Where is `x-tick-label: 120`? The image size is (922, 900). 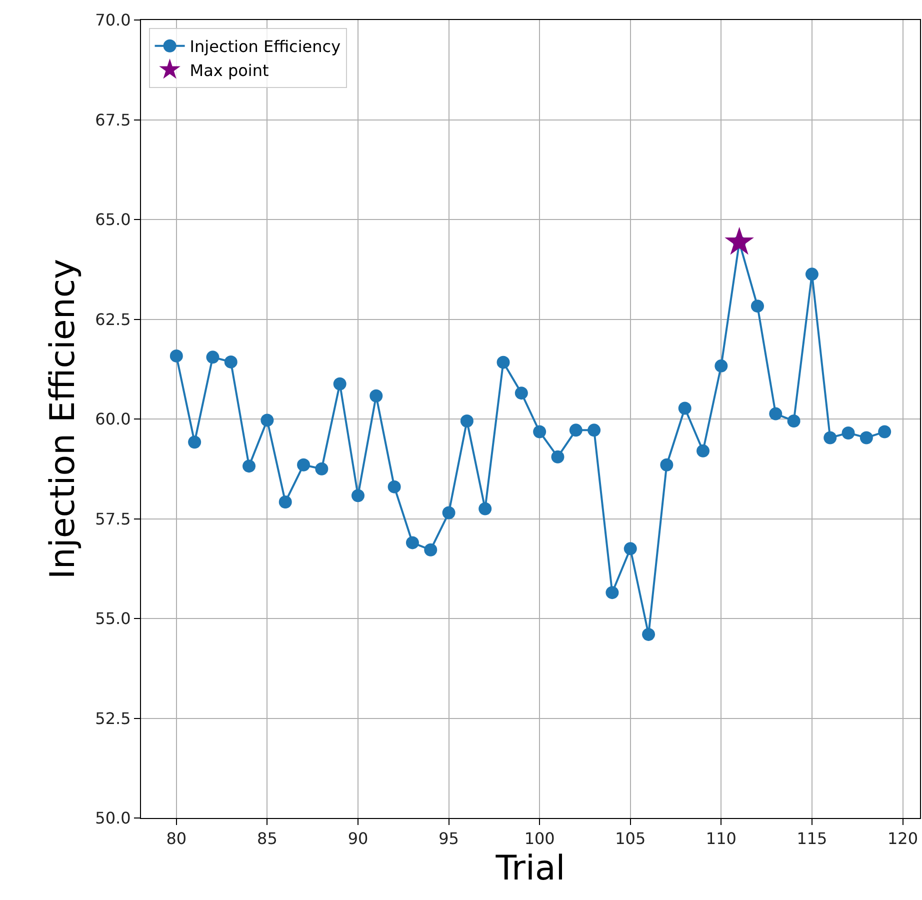
x-tick-label: 120 is located at coordinates (902, 838).